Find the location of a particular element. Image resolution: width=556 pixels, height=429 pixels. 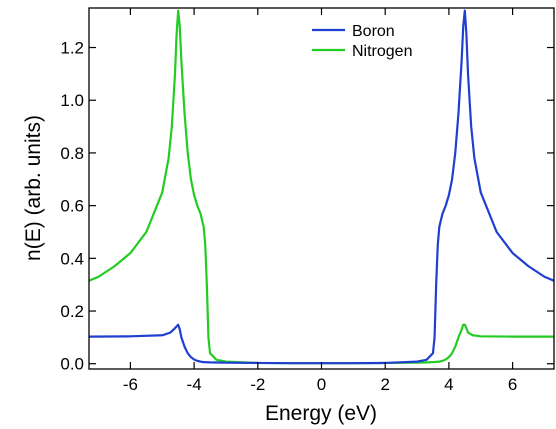

y-tick-label-2: 0.4 is located at coordinates (72, 258).